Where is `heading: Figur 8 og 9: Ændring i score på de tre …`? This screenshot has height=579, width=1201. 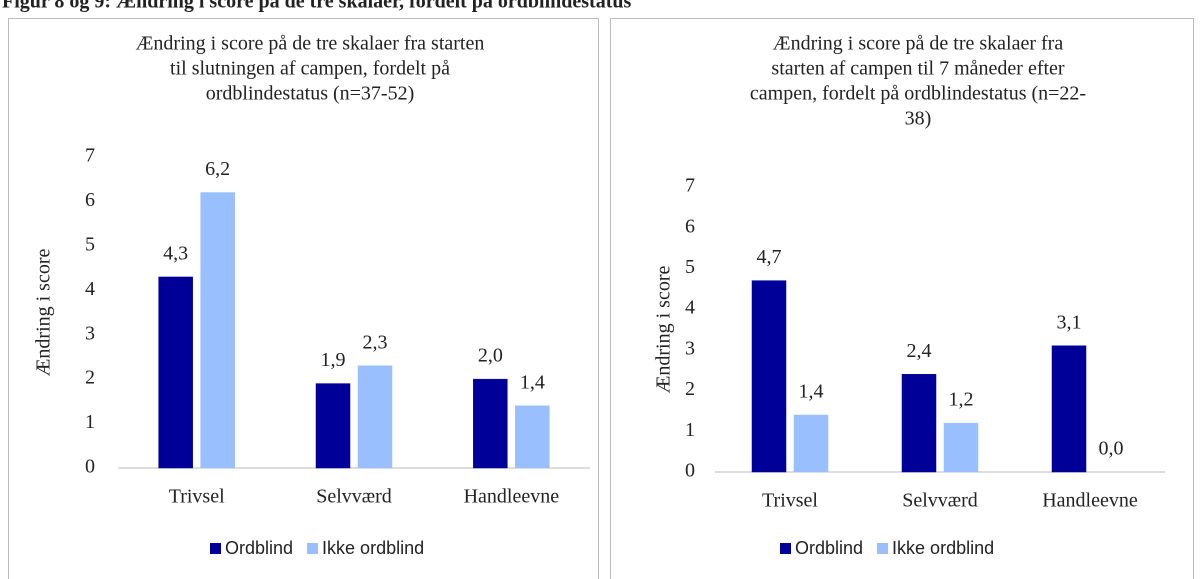 heading: Figur 8 og 9: Ændring i score på de tre … is located at coordinates (317, 6).